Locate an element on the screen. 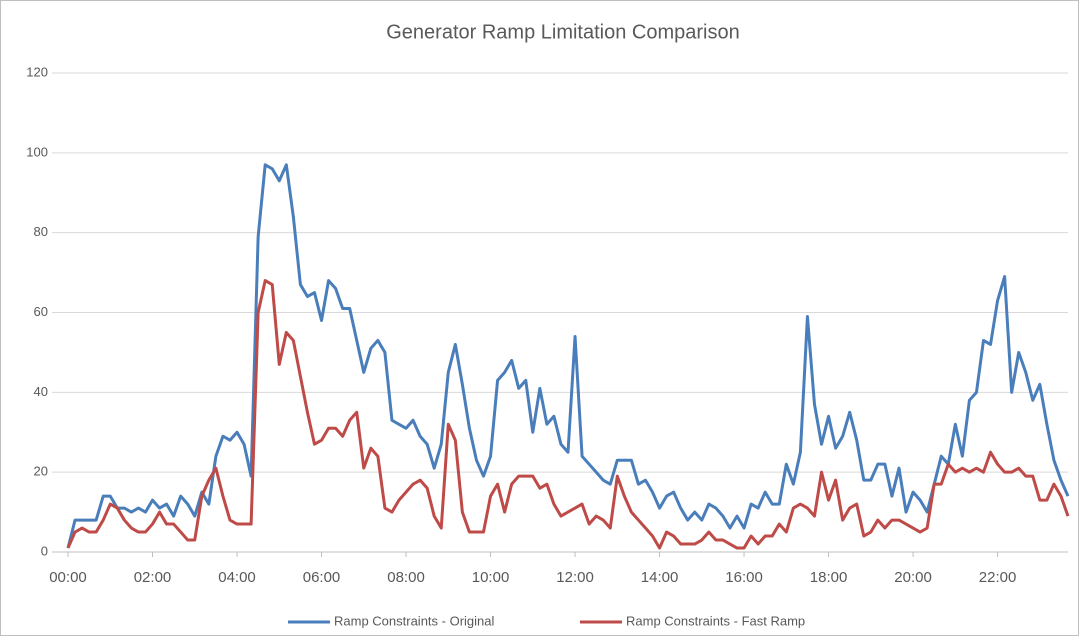 The height and width of the screenshot is (636, 1079). chart-title: Generator Ramp Limitation Comparison is located at coordinates (563, 32).